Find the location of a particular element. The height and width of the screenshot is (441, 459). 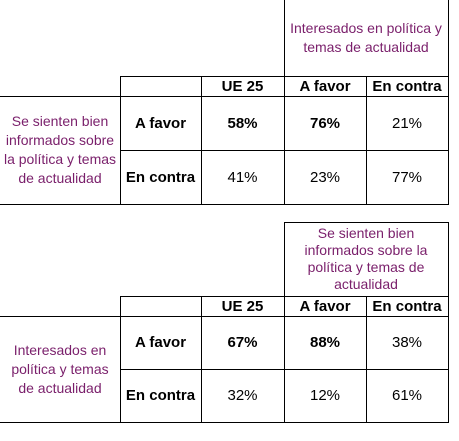

table2-cell: 32% is located at coordinates (242, 395).